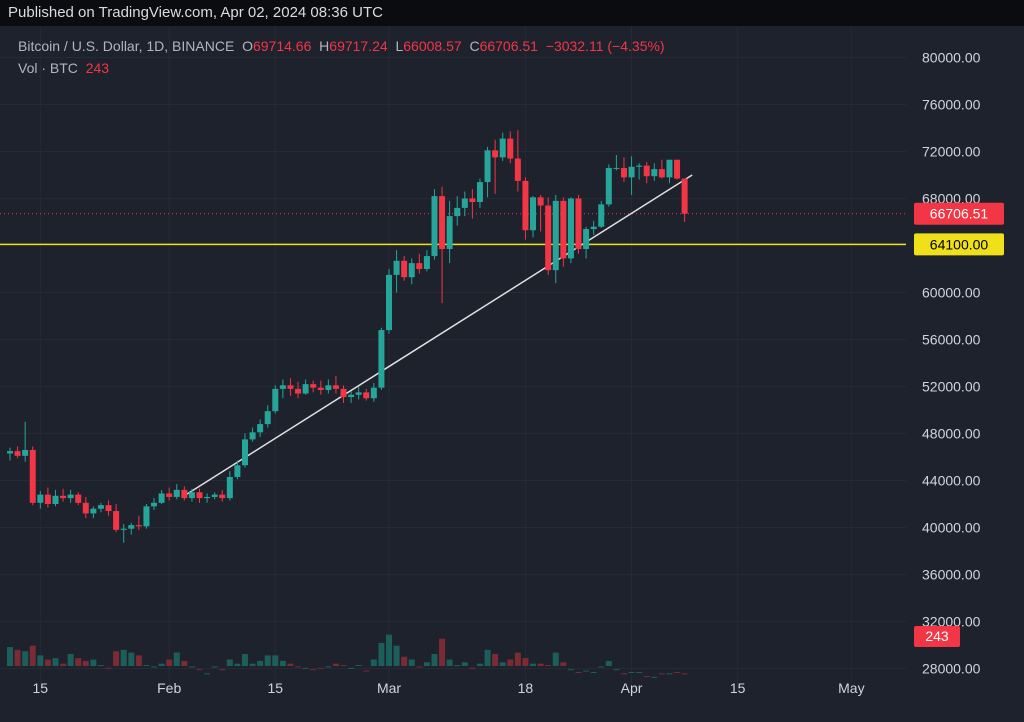 The height and width of the screenshot is (722, 1024). I want to click on y-tick-label: 60000.00, so click(951, 293).